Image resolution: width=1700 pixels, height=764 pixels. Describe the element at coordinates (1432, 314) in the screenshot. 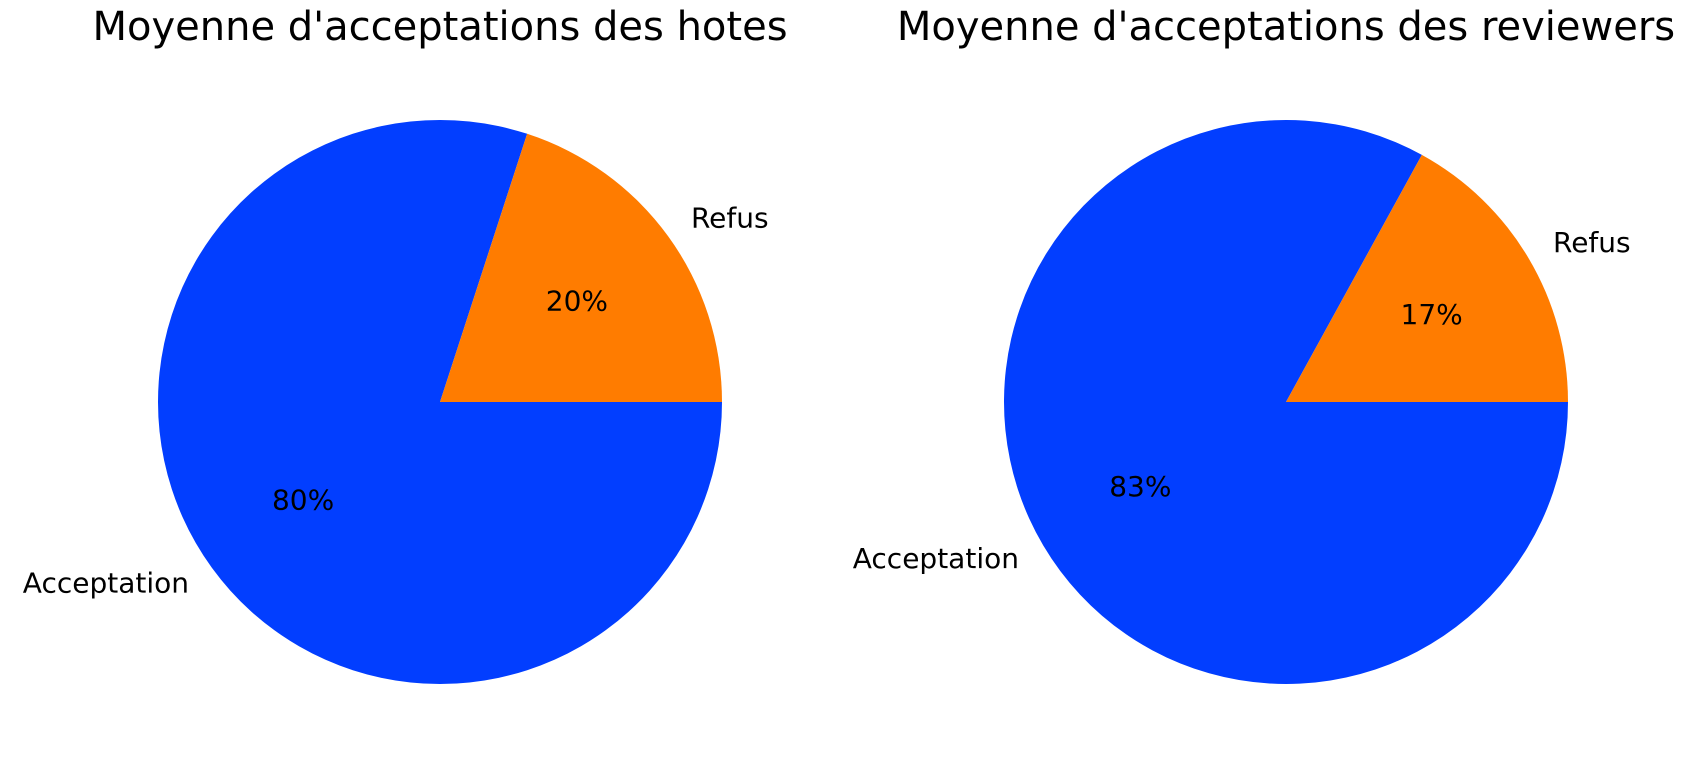

I see `percent-label-refus: 17%` at that location.